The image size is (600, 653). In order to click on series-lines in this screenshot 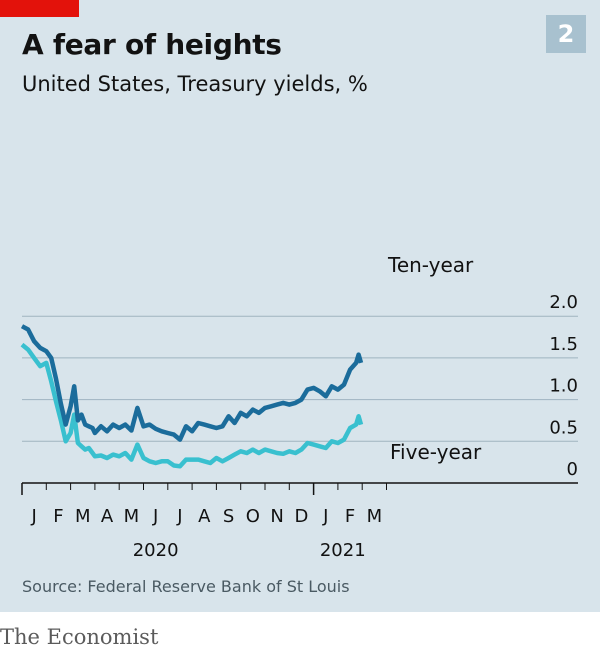, I will do `click(192, 396)`.